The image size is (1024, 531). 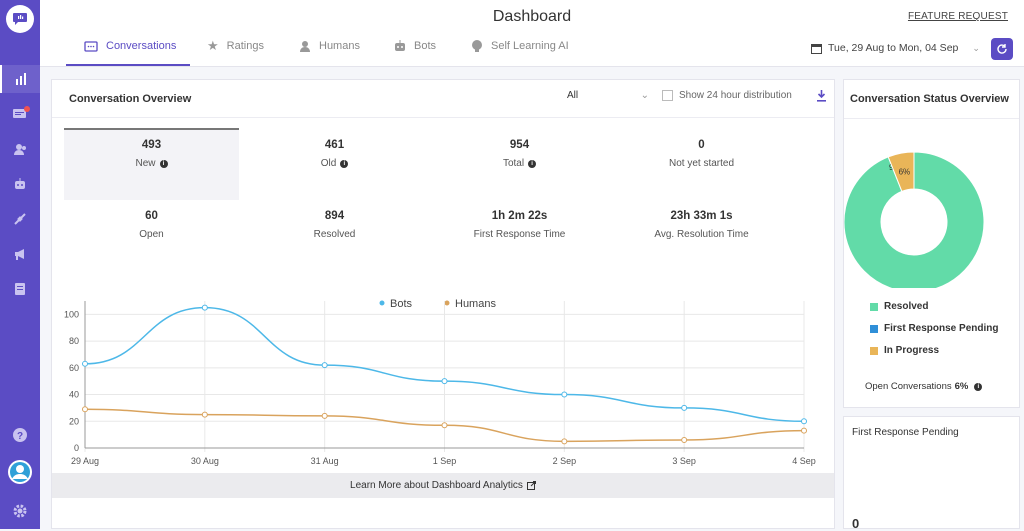 I want to click on app-logo, so click(x=20, y=19).